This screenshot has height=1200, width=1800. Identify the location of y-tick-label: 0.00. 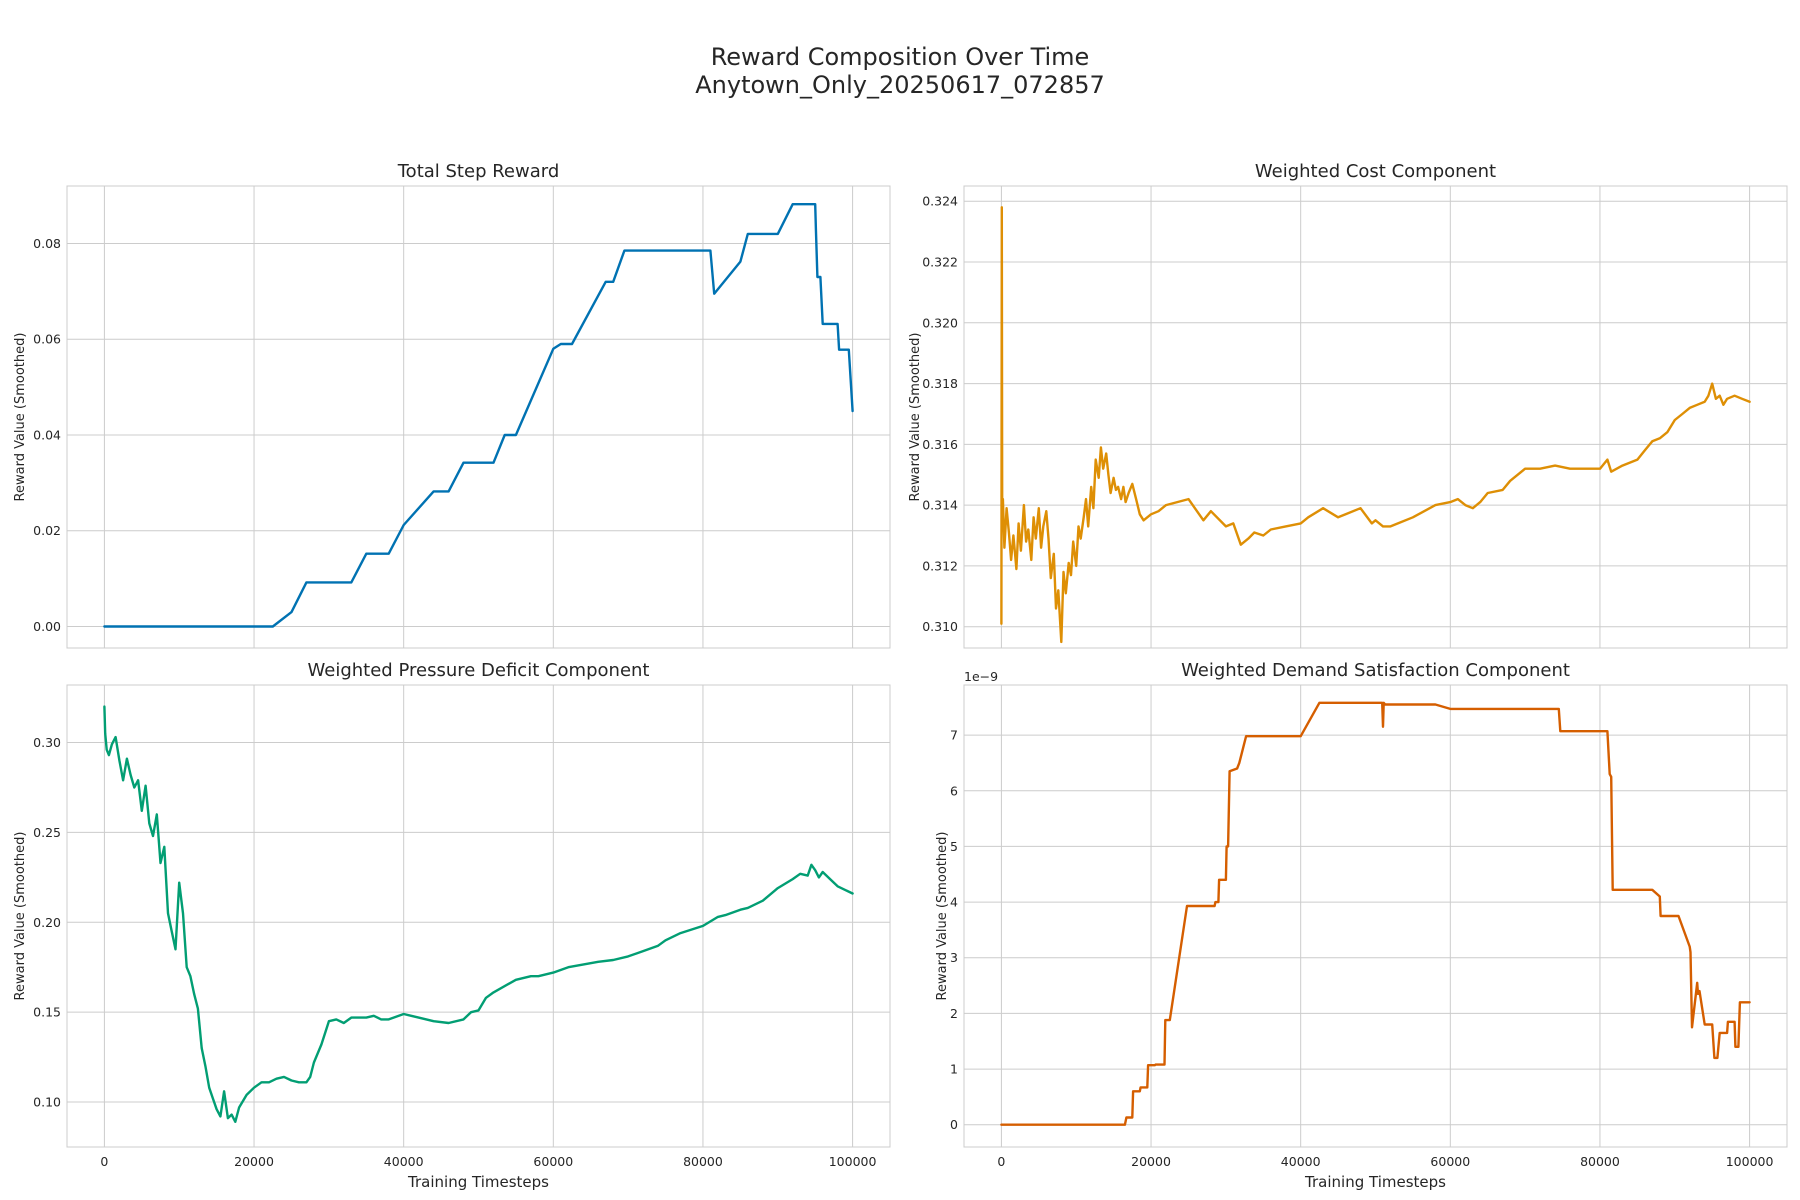
(47, 626).